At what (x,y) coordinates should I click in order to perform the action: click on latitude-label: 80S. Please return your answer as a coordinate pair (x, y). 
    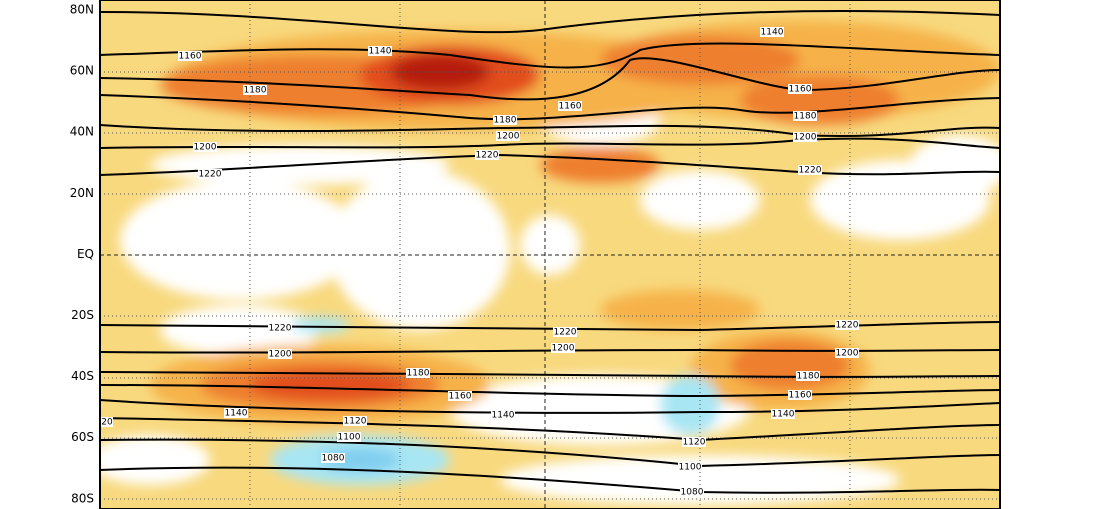
    Looking at the image, I should click on (82, 498).